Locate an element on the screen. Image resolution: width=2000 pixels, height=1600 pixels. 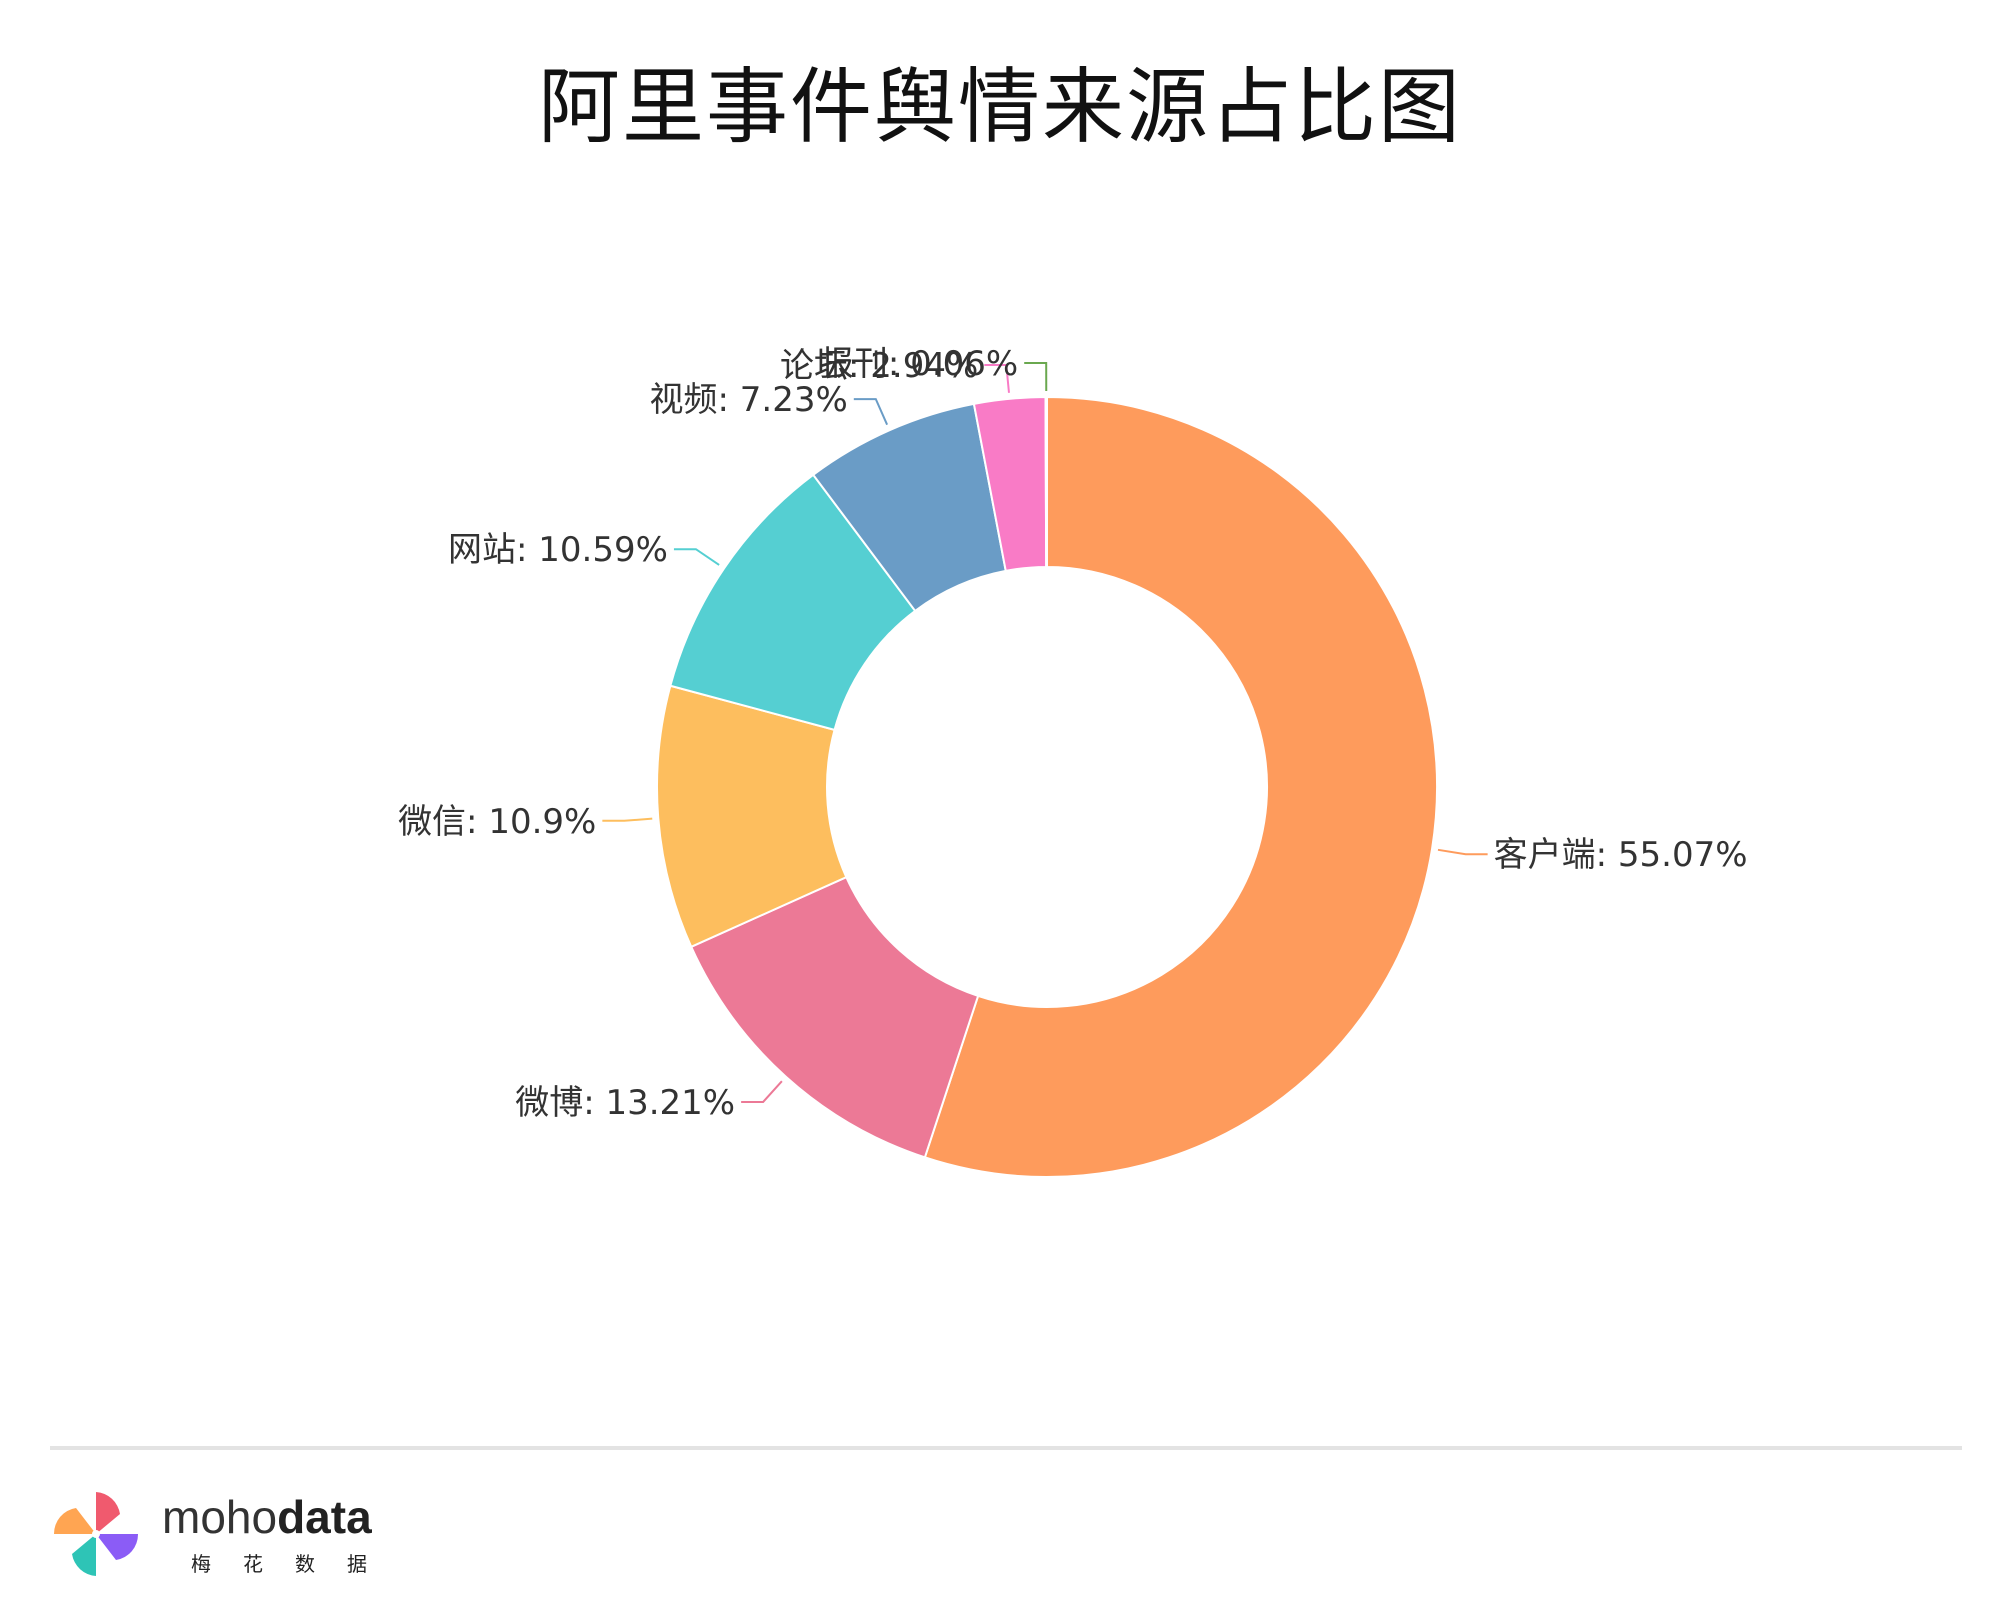
brand-wordmark-light: moho is located at coordinates (220, 1517).